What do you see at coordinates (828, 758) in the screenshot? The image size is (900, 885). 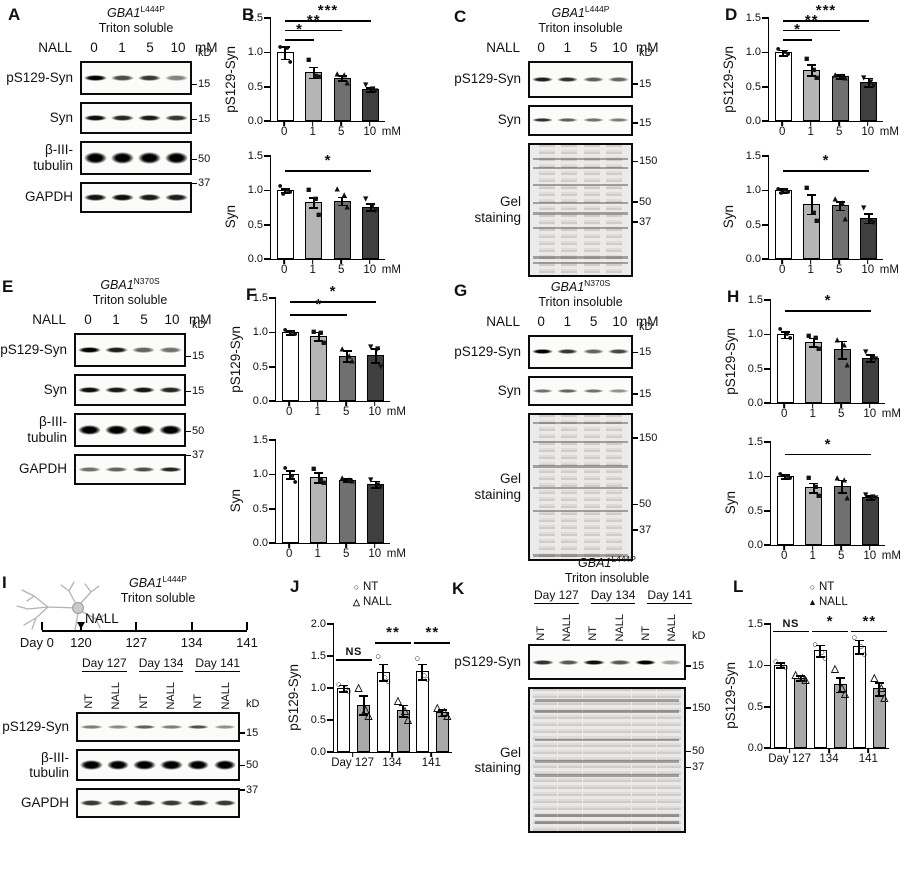 I see `x-axis-row: Day 127 134 141` at bounding box center [828, 758].